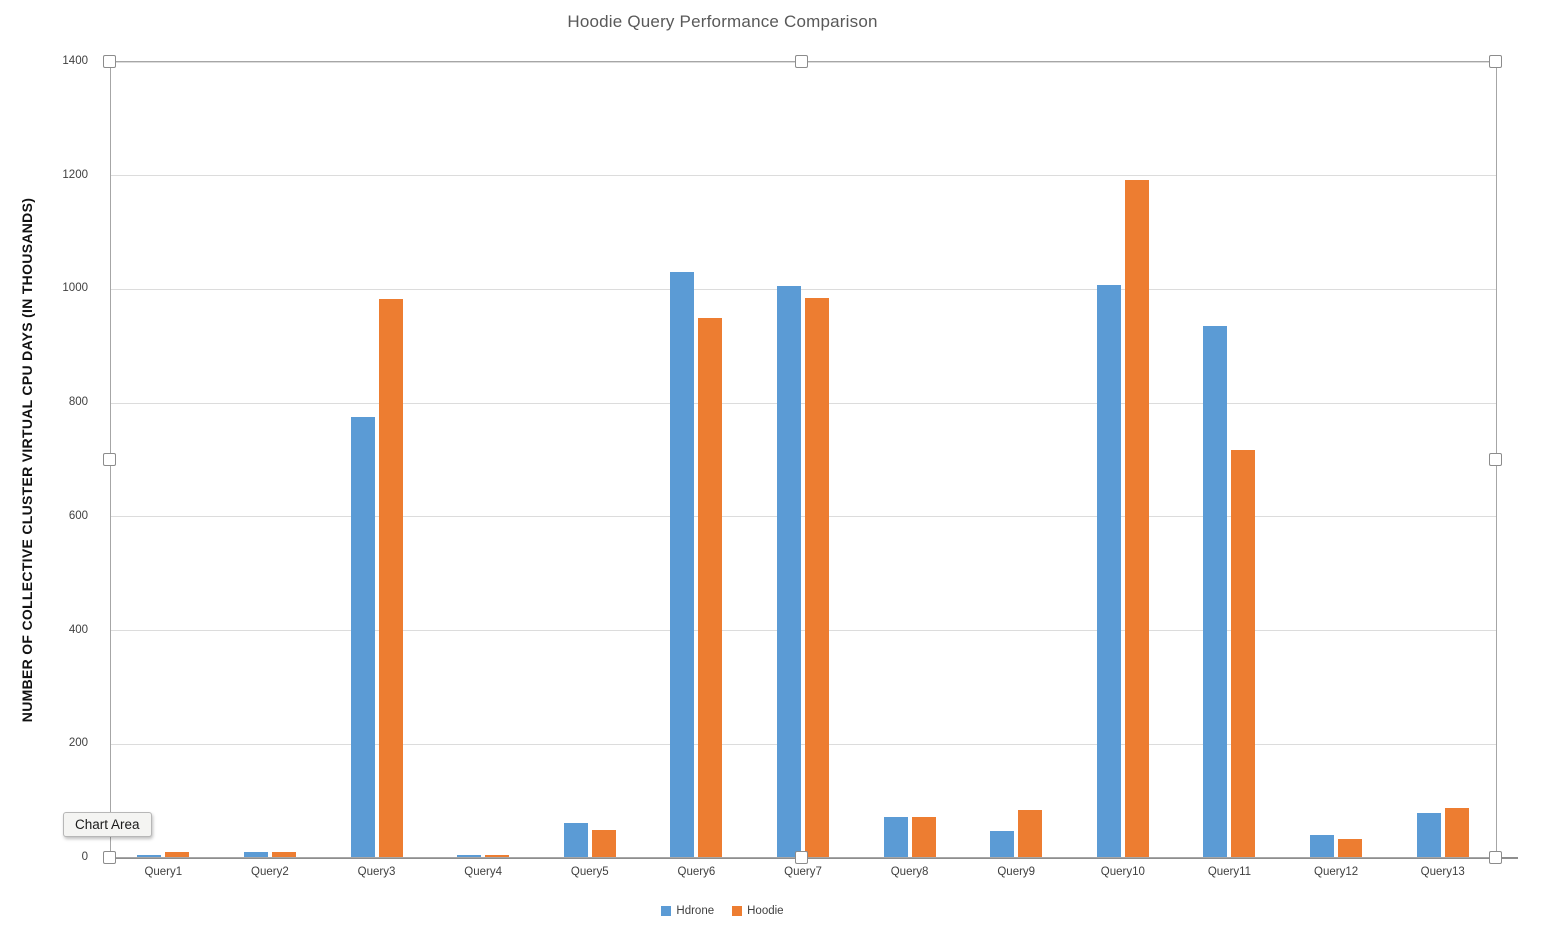 The image size is (1550, 934). I want to click on x-tick-label-query1: Query1, so click(163, 872).